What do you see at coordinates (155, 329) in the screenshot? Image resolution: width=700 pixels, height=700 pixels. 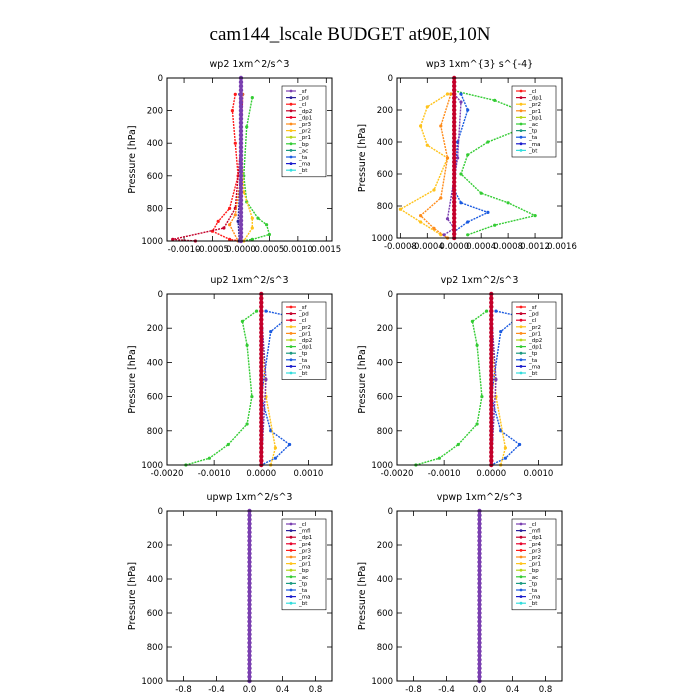 I see `y-tick-label: 200` at bounding box center [155, 329].